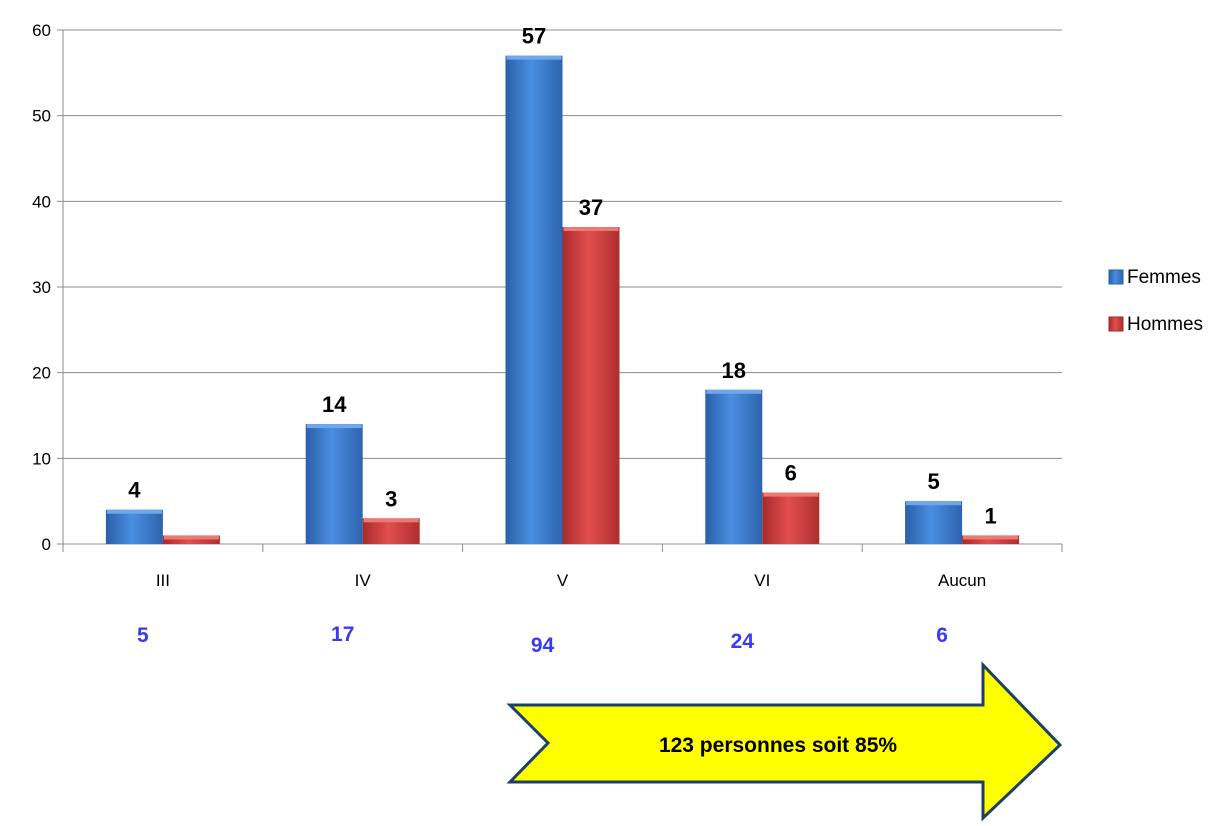 Image resolution: width=1227 pixels, height=826 pixels. What do you see at coordinates (563, 580) in the screenshot?
I see `x-tick-label: V` at bounding box center [563, 580].